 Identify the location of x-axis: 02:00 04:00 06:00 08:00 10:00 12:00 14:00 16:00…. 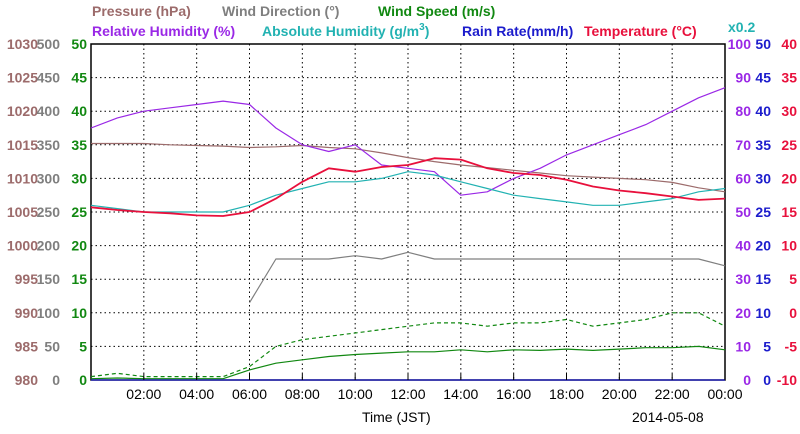
(434, 388).